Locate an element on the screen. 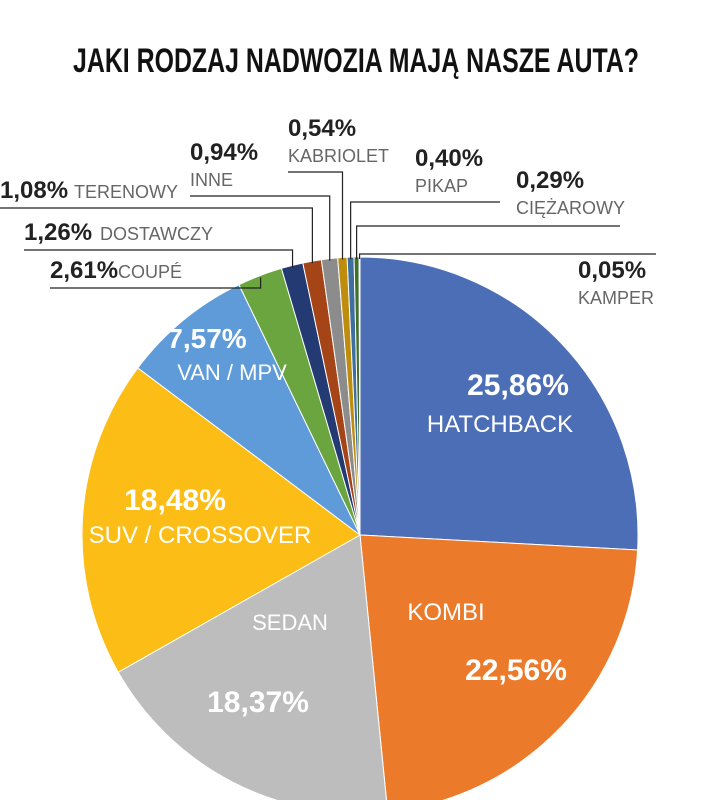 This screenshot has height=800, width=711. value-label-kombi: 22,56% is located at coordinates (516, 670).